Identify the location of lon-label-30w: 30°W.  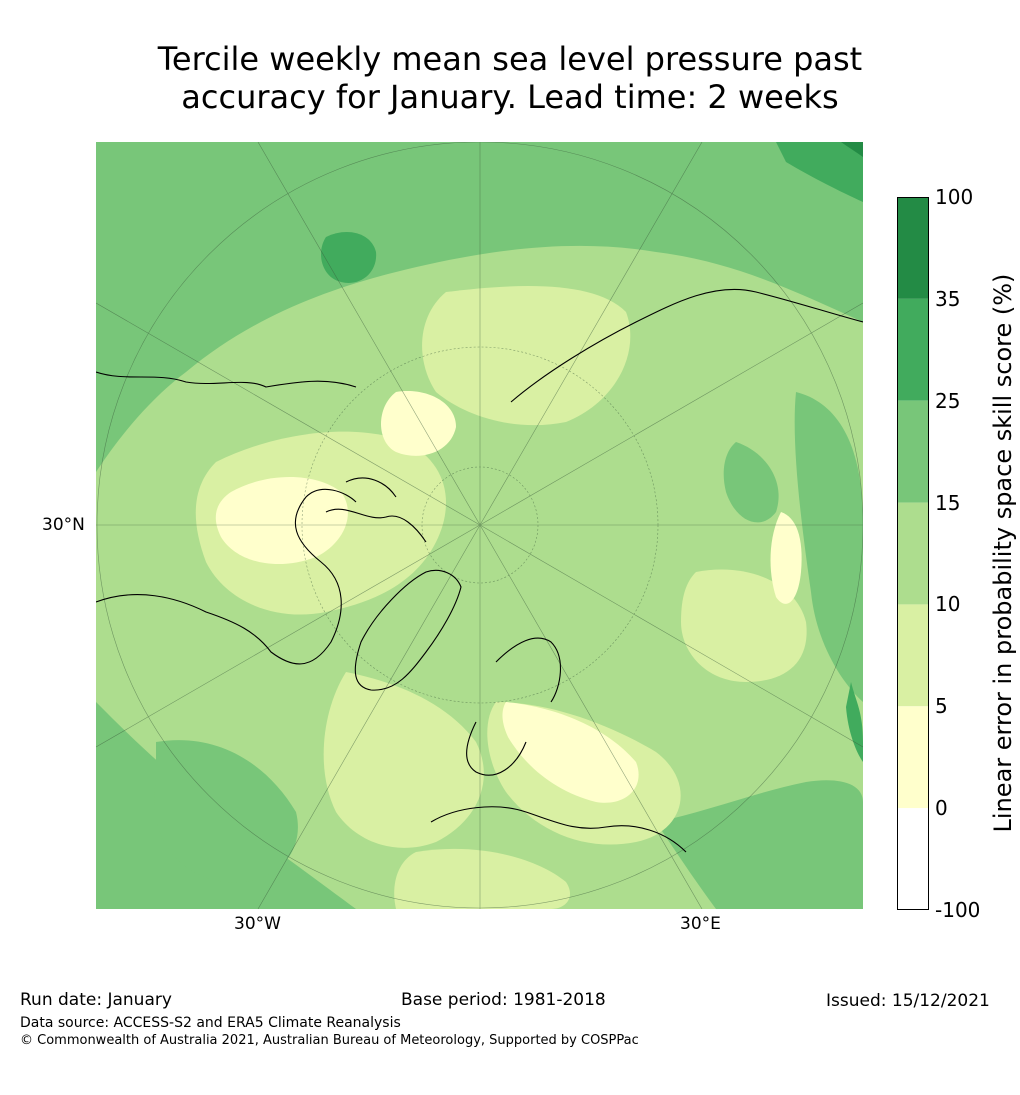
(257, 924).